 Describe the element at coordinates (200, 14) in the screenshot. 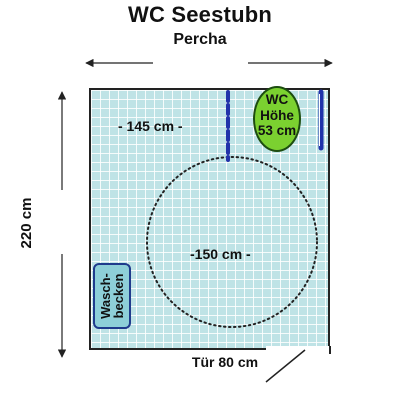

I see `page-title: WC Seestubn` at that location.